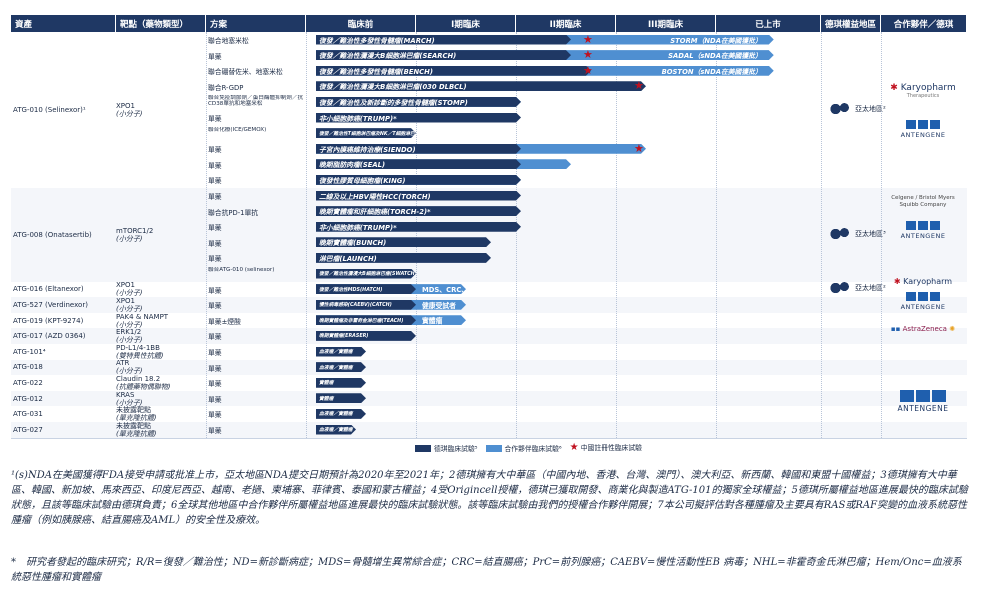  What do you see at coordinates (443, 40) in the screenshot?
I see `antengene-trial-bar: 復發／難治性多發性骨髓瘤(MARCH)` at bounding box center [443, 40].